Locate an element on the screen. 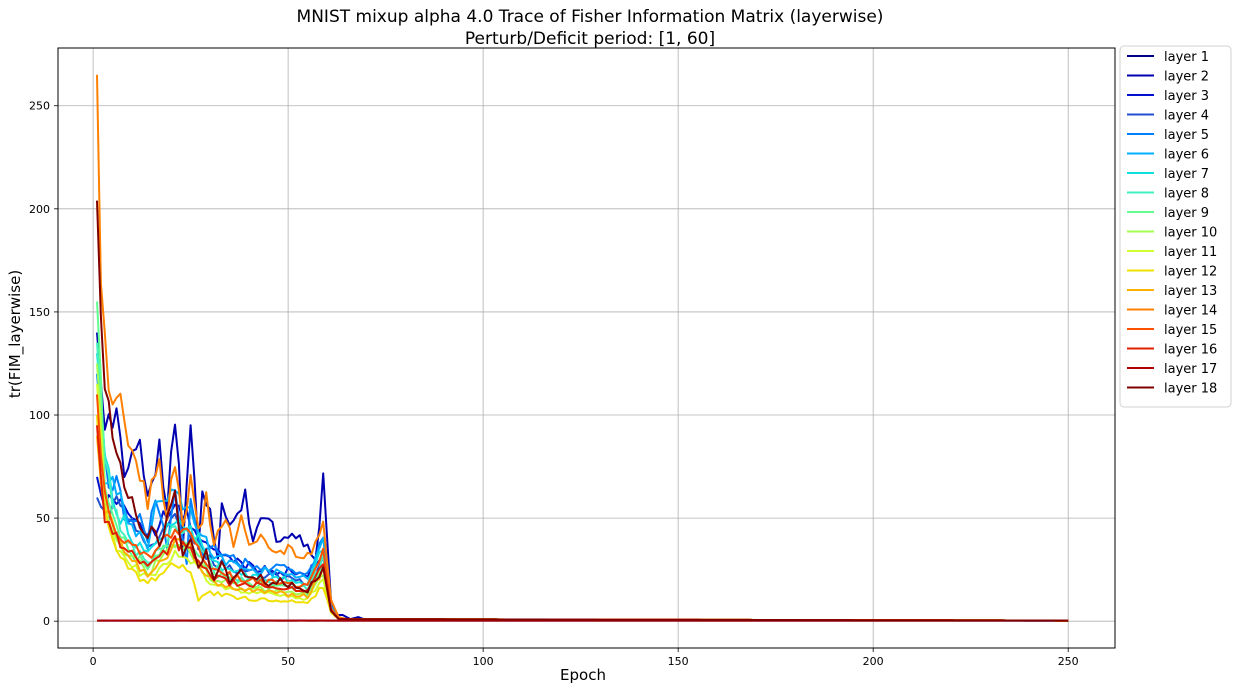  legend-frame is located at coordinates (1175, 226).